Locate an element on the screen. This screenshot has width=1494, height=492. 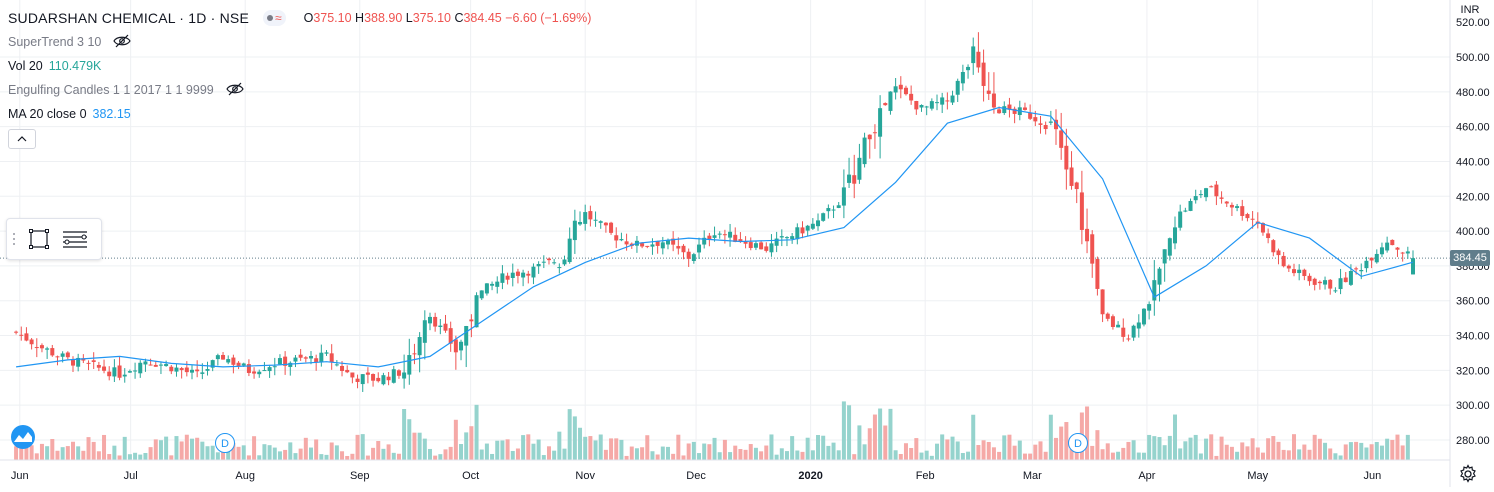
collapse-legend-button is located at coordinates (22, 139).